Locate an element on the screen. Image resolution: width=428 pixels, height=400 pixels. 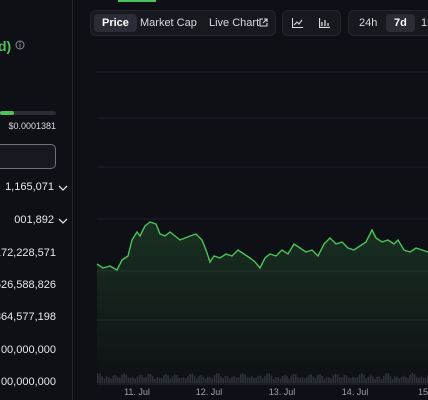
price-line is located at coordinates (262, 246).